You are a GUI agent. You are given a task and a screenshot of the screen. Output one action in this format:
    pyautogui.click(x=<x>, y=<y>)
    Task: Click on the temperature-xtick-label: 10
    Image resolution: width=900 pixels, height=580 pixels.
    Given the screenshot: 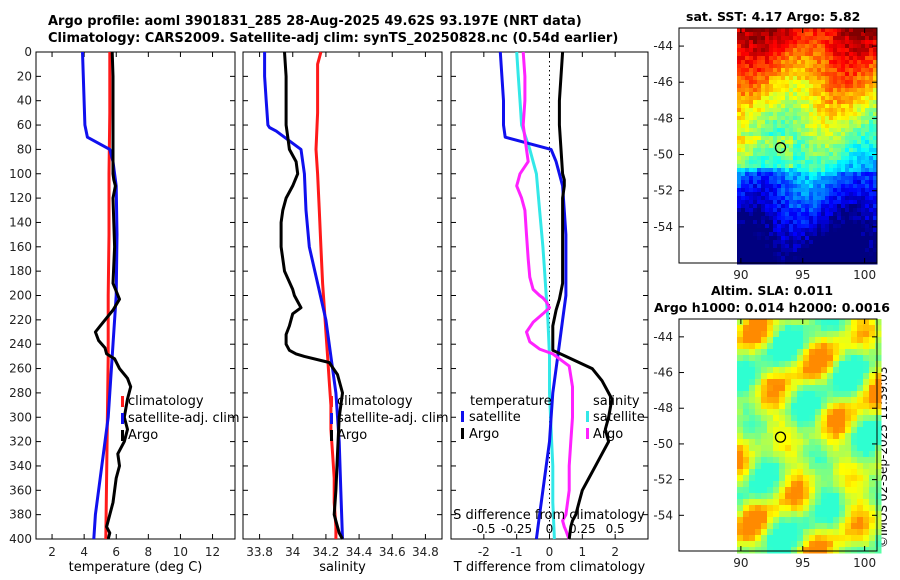 What is the action you would take?
    pyautogui.click(x=180, y=552)
    